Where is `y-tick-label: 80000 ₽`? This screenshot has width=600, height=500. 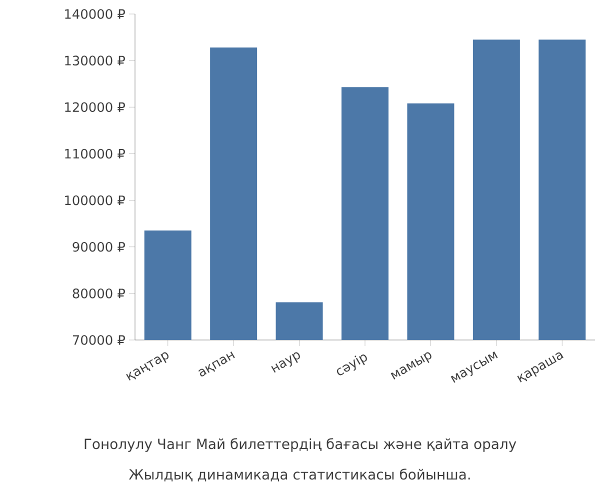 y-tick-label: 80000 ₽ is located at coordinates (99, 293).